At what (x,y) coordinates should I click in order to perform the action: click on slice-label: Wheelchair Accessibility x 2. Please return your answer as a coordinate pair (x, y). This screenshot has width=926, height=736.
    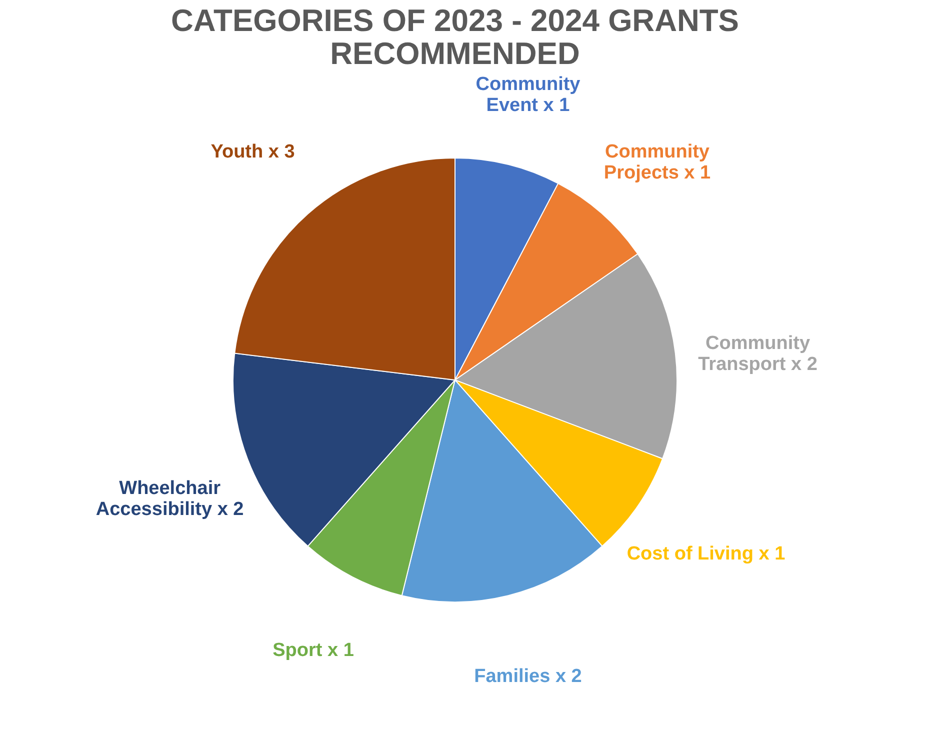
    Looking at the image, I should click on (170, 499).